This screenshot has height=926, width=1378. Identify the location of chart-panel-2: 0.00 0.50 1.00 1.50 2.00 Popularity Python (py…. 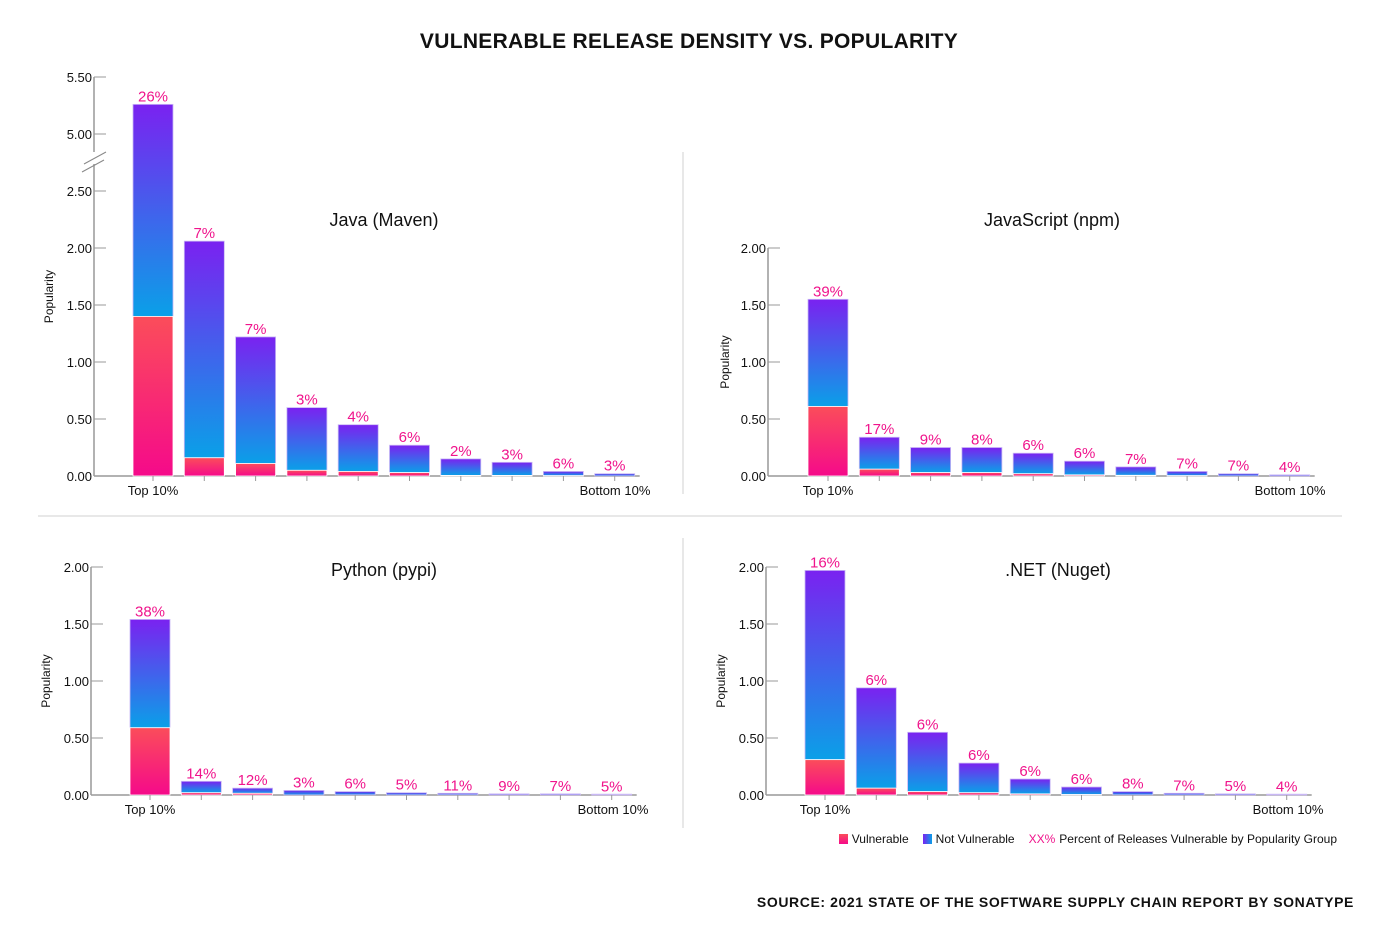
(344, 688).